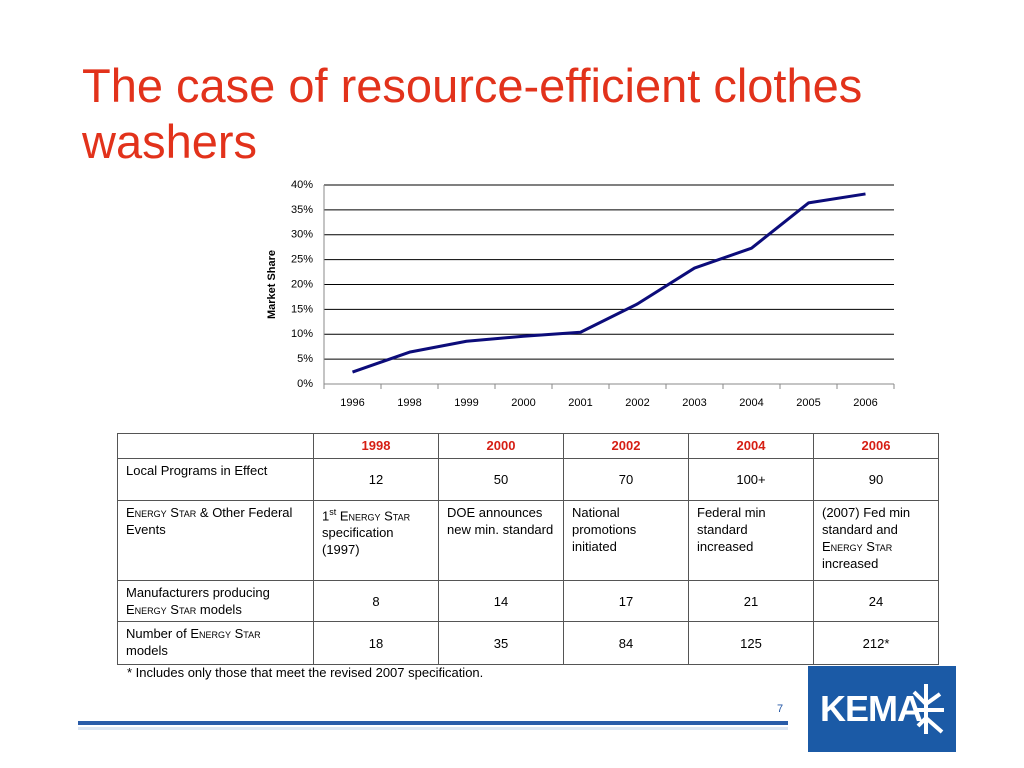 This screenshot has width=1024, height=768. Describe the element at coordinates (466, 403) in the screenshot. I see `x-tick-label: 1999` at that location.